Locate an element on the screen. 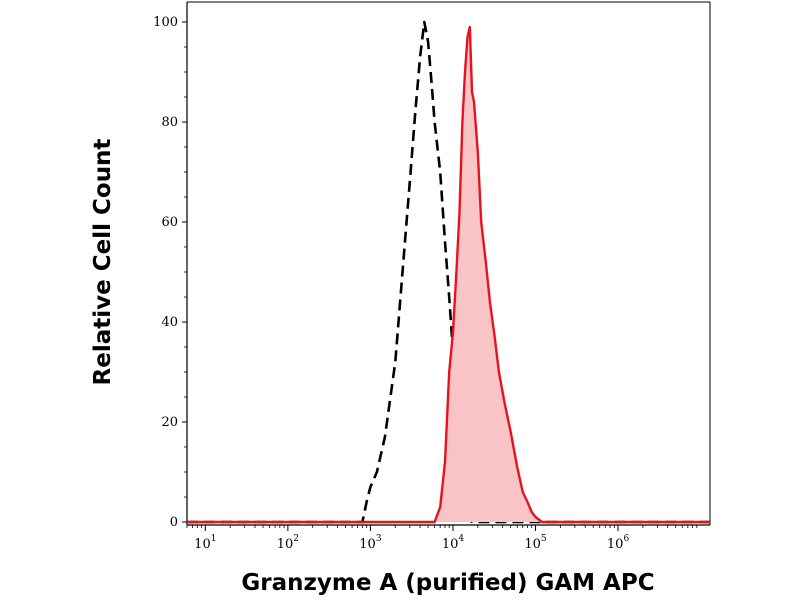 The image size is (800, 600). x-axis-ticks: 10¹ 10² 10³ 10⁴ 10⁵ 10⁶ is located at coordinates (442, 538).